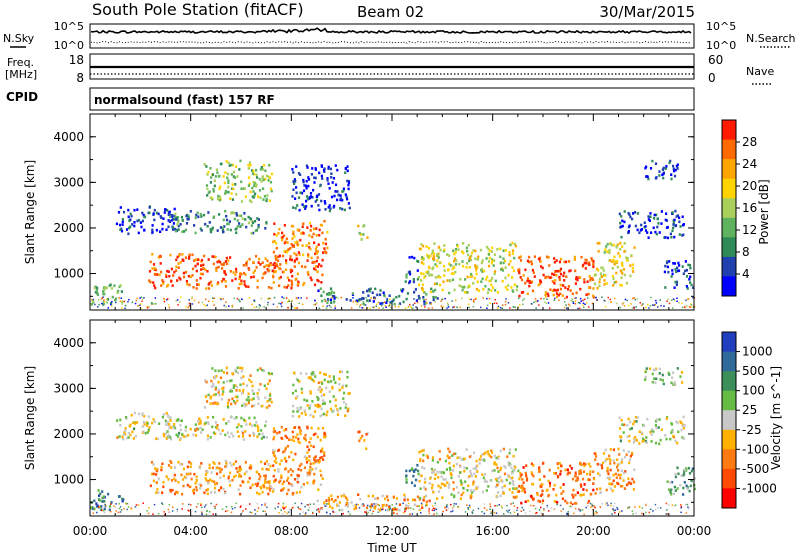  What do you see at coordinates (392, 36) in the screenshot?
I see `nsky-panel-frame` at bounding box center [392, 36].